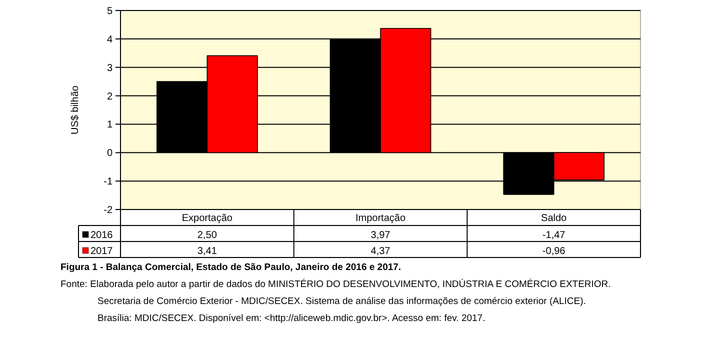  Describe the element at coordinates (108, 182) in the screenshot. I see `y-tick-label: -1` at that location.